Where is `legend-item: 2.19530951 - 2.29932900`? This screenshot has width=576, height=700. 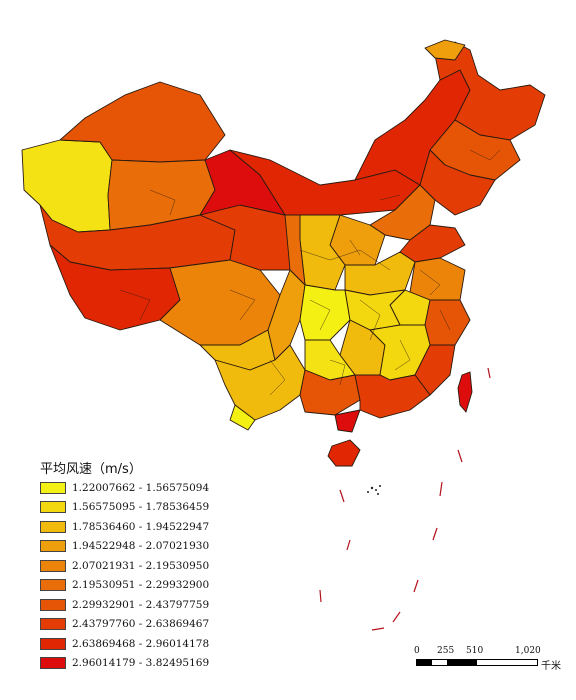
legend-item: 2.19530951 - 2.29932900 is located at coordinates (124, 586).